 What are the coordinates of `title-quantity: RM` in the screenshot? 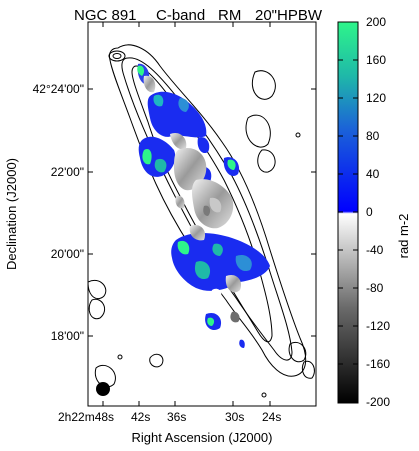 It's located at (229, 15).